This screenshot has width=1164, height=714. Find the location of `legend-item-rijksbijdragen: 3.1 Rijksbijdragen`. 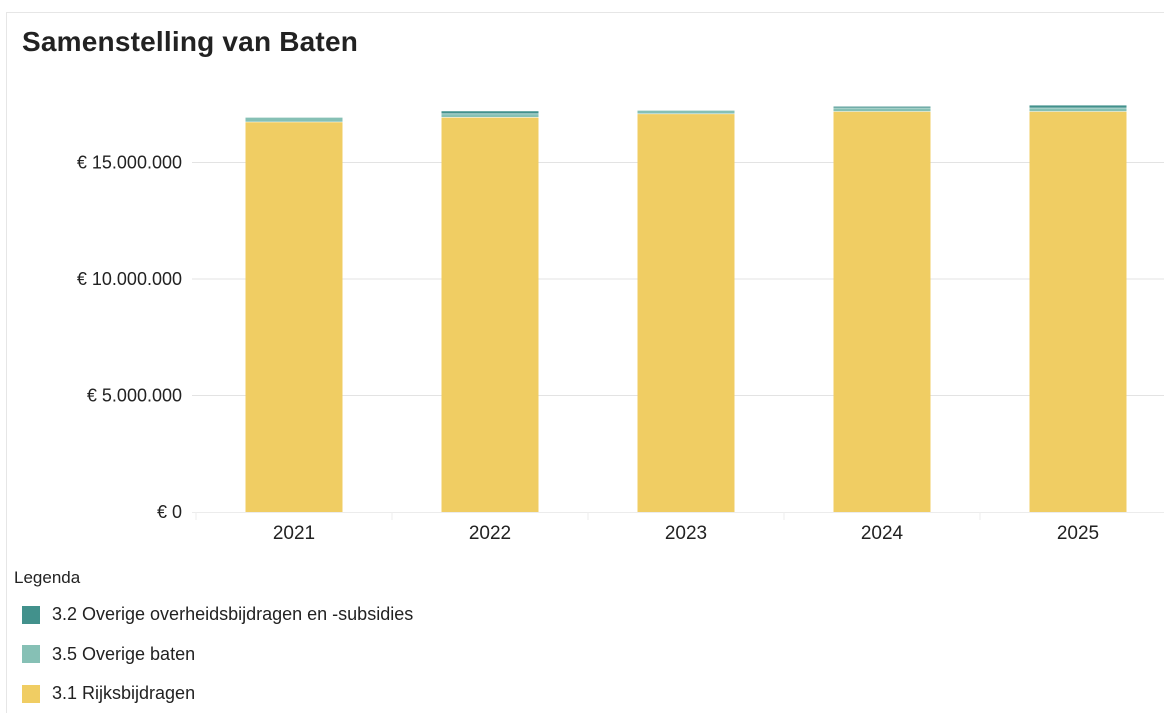

legend-item-rijksbijdragen: 3.1 Rijksbijdragen is located at coordinates (213, 694).